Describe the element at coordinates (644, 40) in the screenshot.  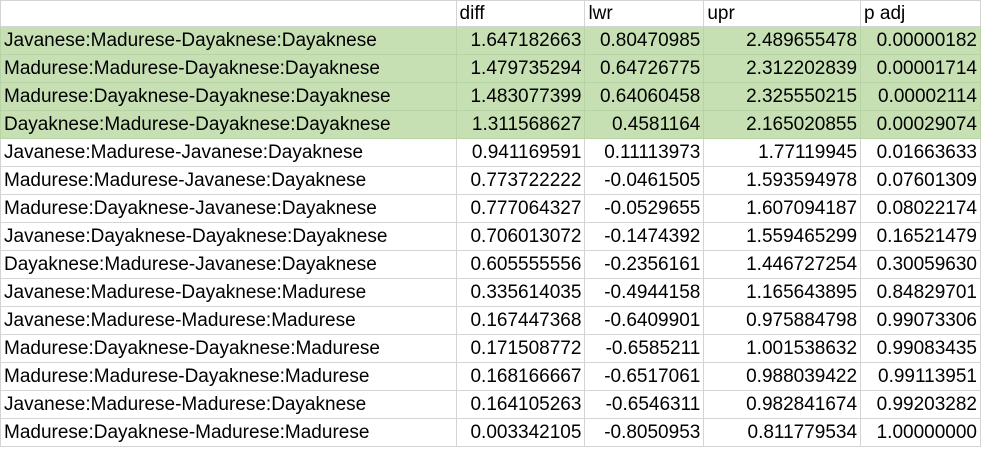
I see `lwr-cell: 0.80470985` at that location.